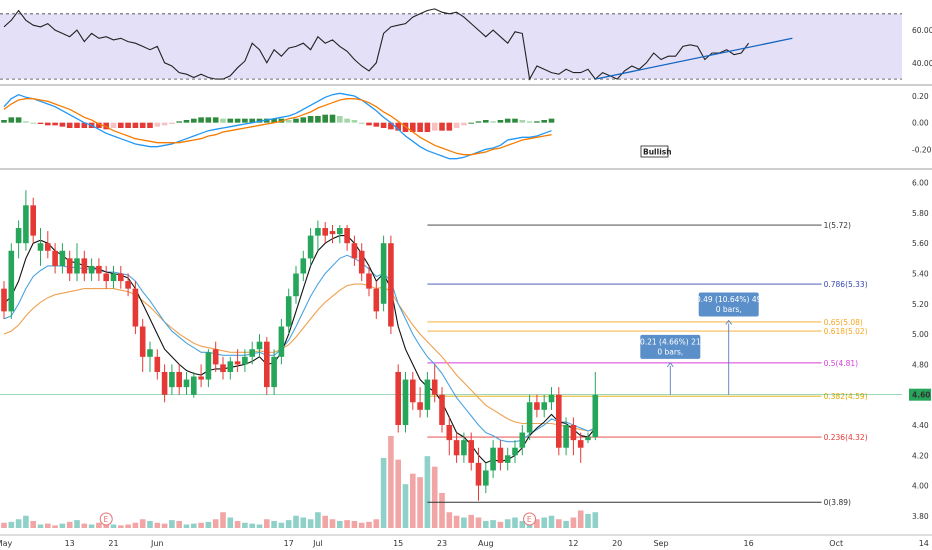 This screenshot has height=550, width=932. I want to click on x-tick-label: Oct, so click(836, 543).